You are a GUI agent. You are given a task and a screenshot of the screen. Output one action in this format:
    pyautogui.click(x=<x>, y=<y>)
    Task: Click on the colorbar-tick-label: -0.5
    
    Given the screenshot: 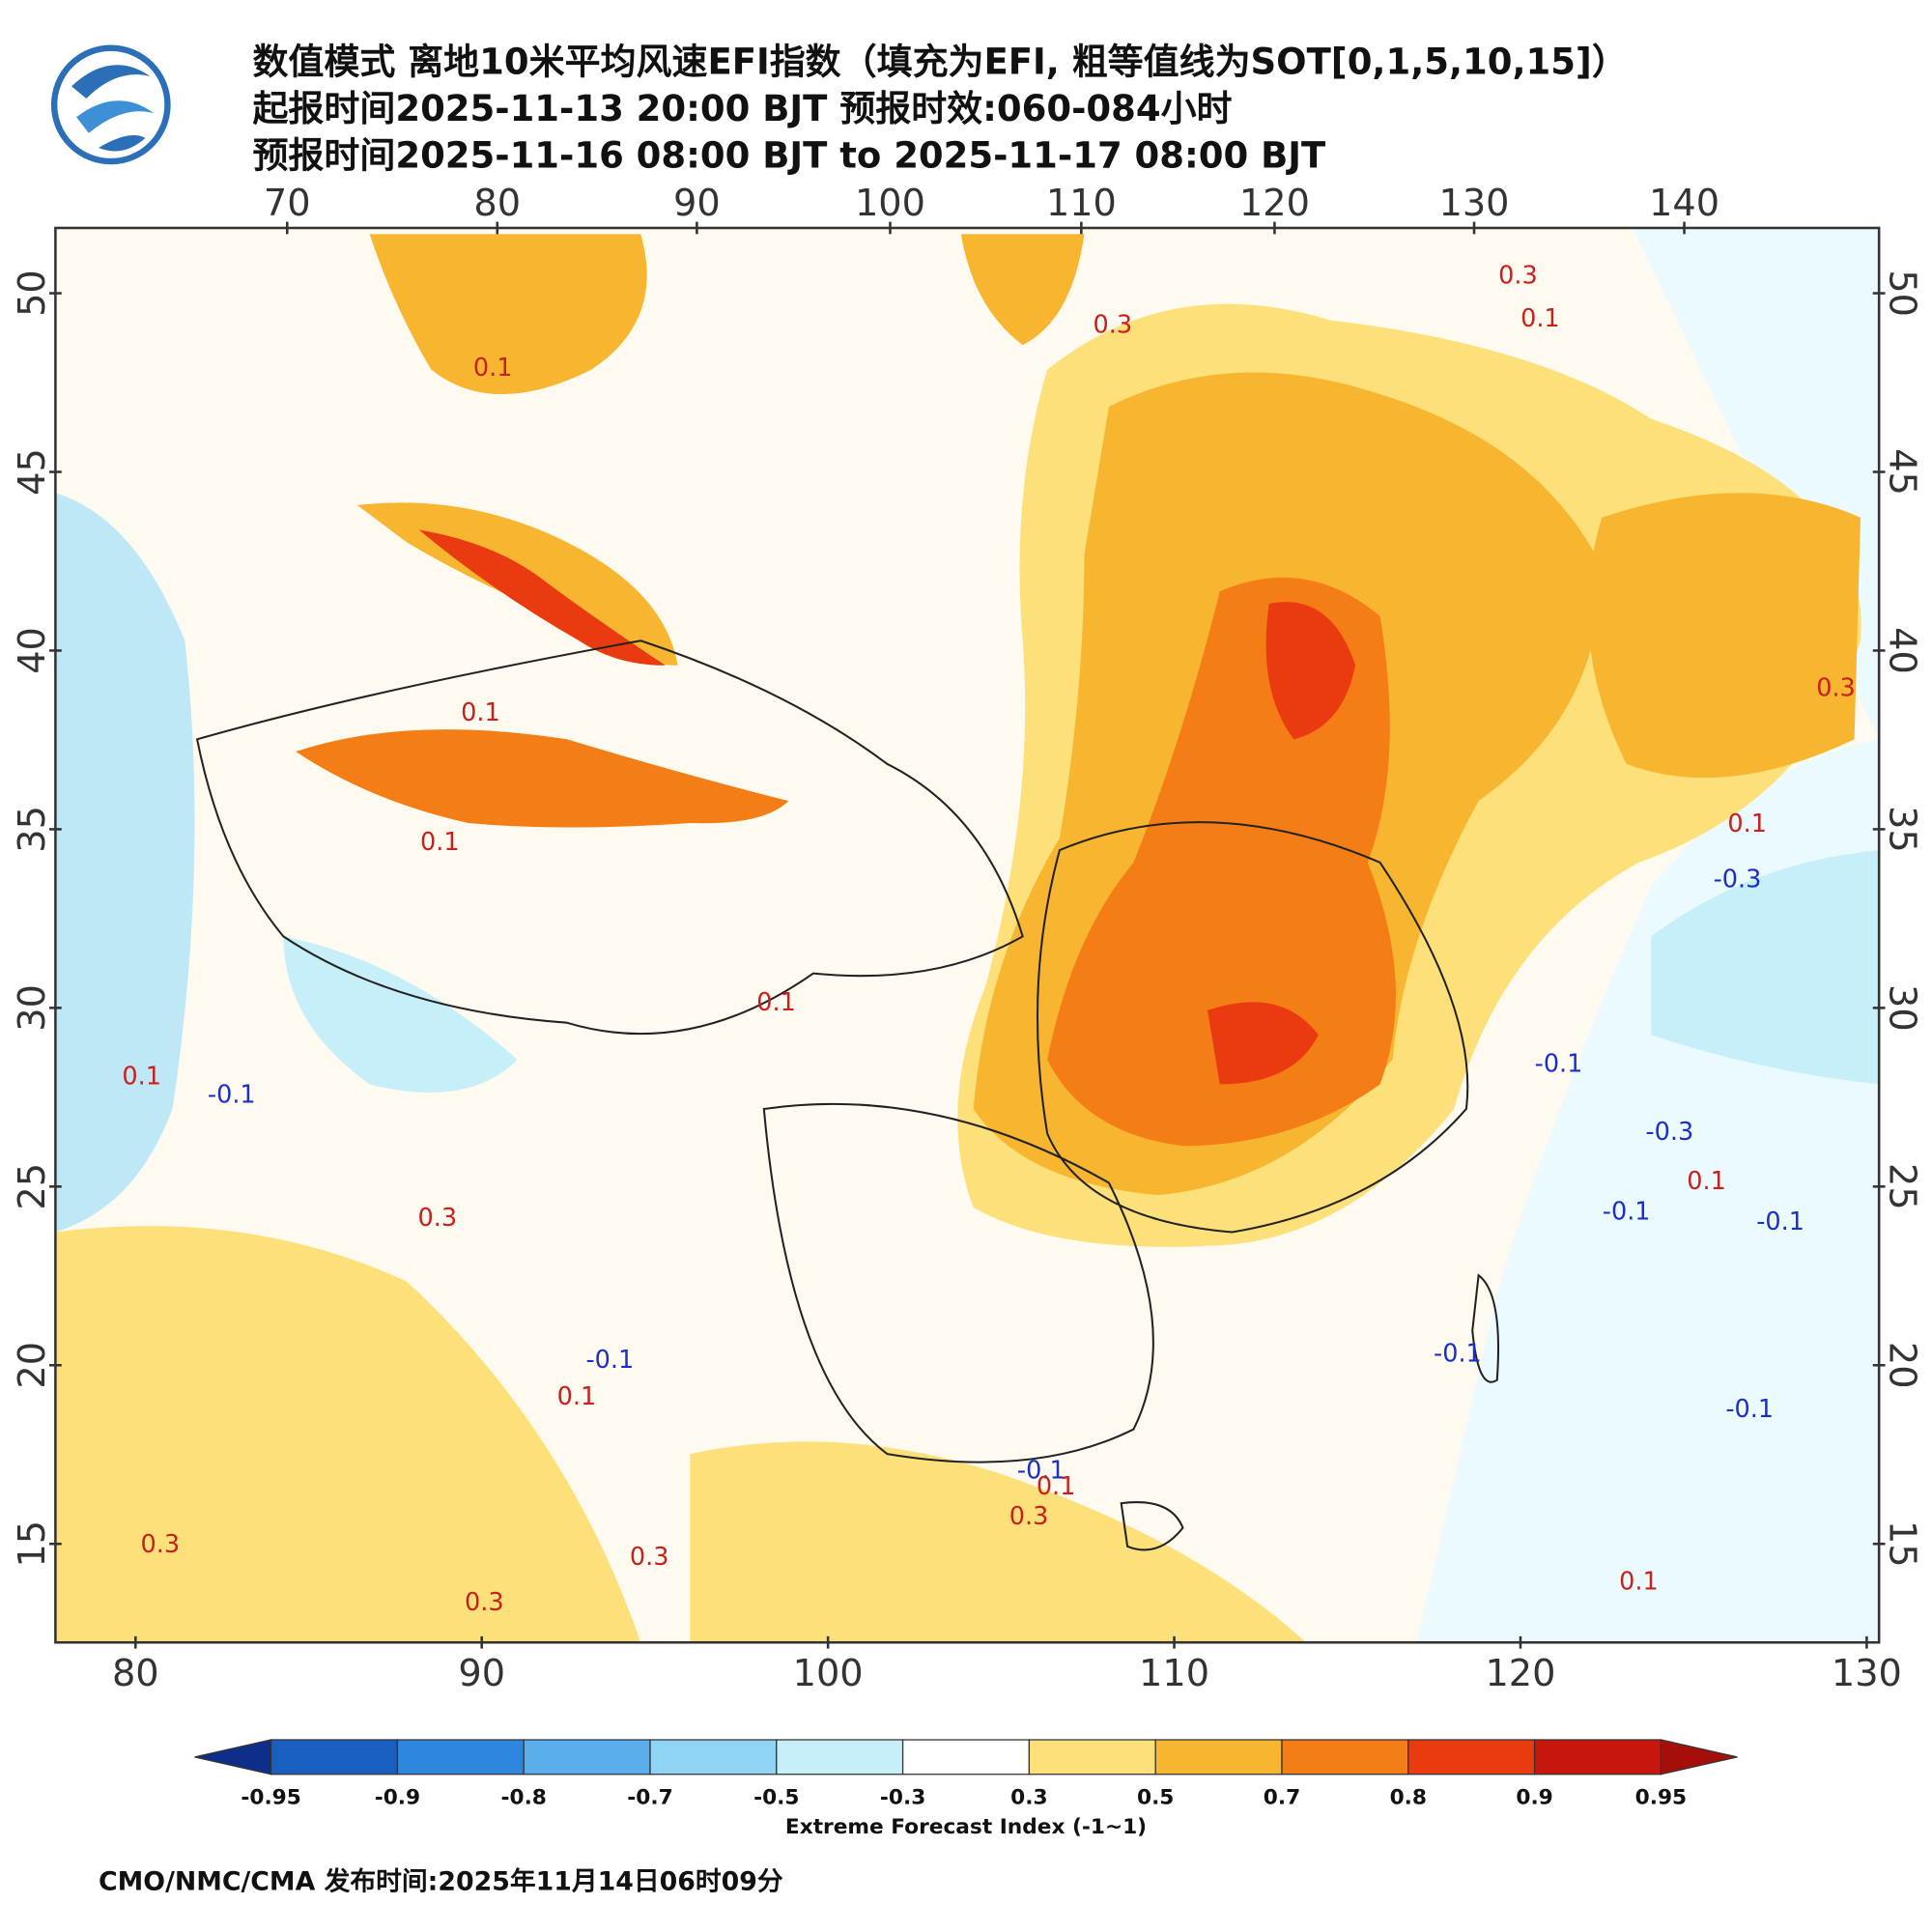 What is the action you would take?
    pyautogui.click(x=776, y=1797)
    